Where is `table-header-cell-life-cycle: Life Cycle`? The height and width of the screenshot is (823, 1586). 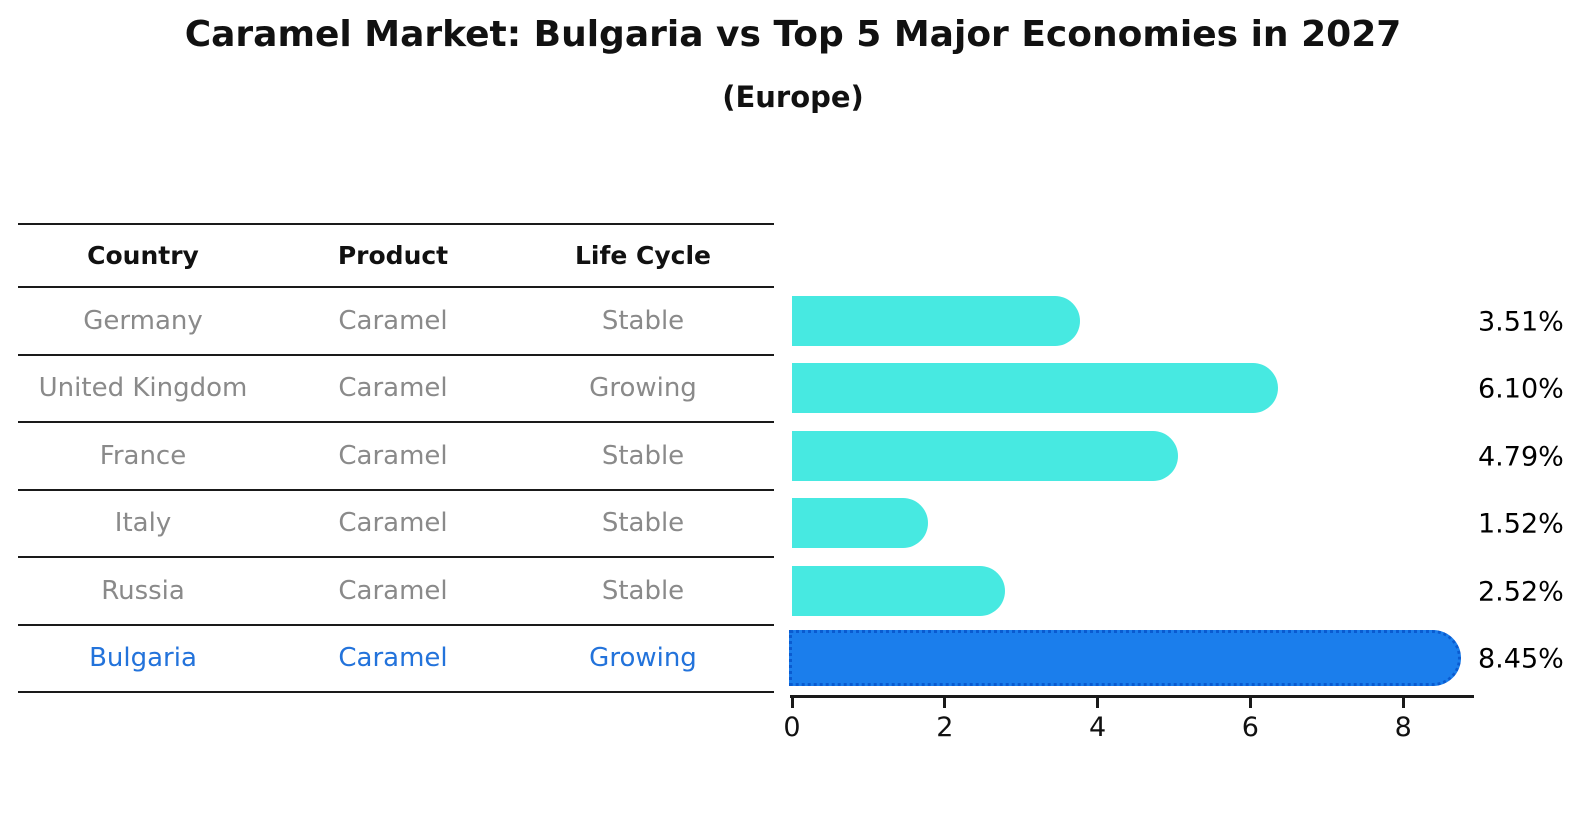
table-header-cell-life-cycle: Life Cycle is located at coordinates (643, 255).